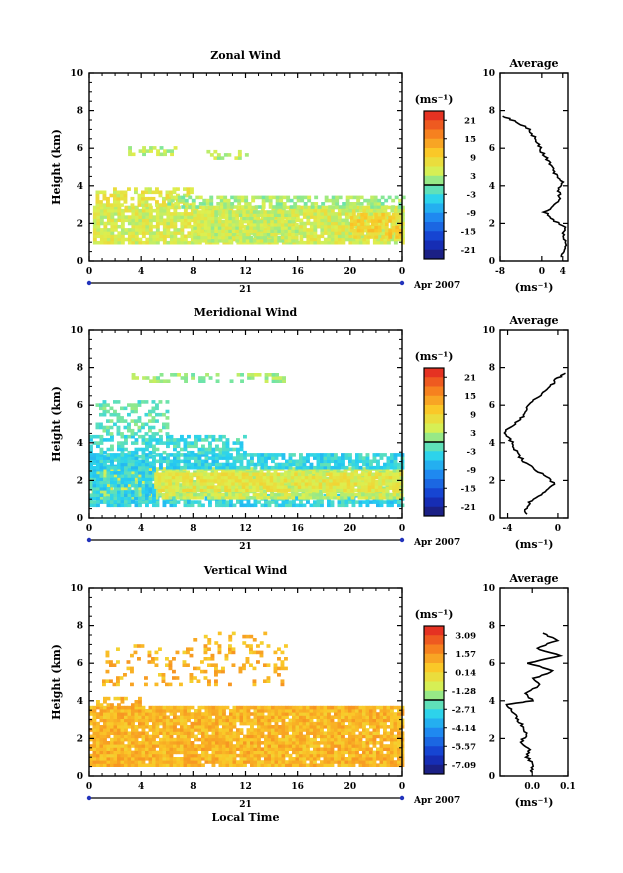 The image size is (623, 873). What do you see at coordinates (472, 214) in the screenshot?
I see `colorbar-tick-label: -9` at bounding box center [472, 214].